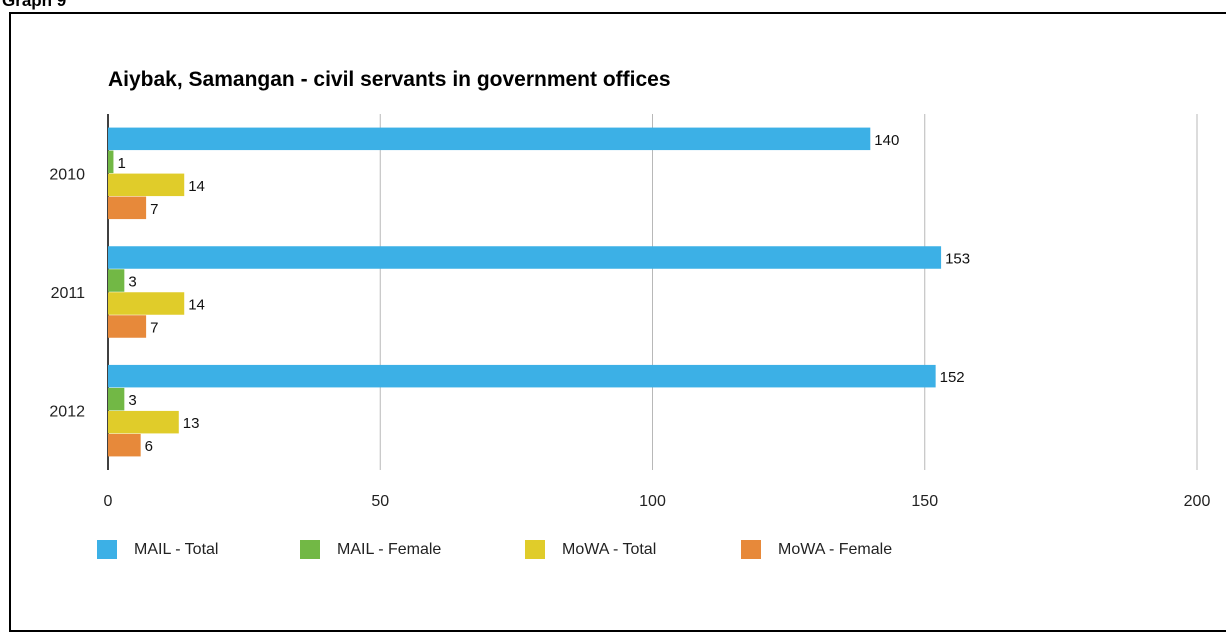  I want to click on x-tick-label: 200, so click(1197, 501).